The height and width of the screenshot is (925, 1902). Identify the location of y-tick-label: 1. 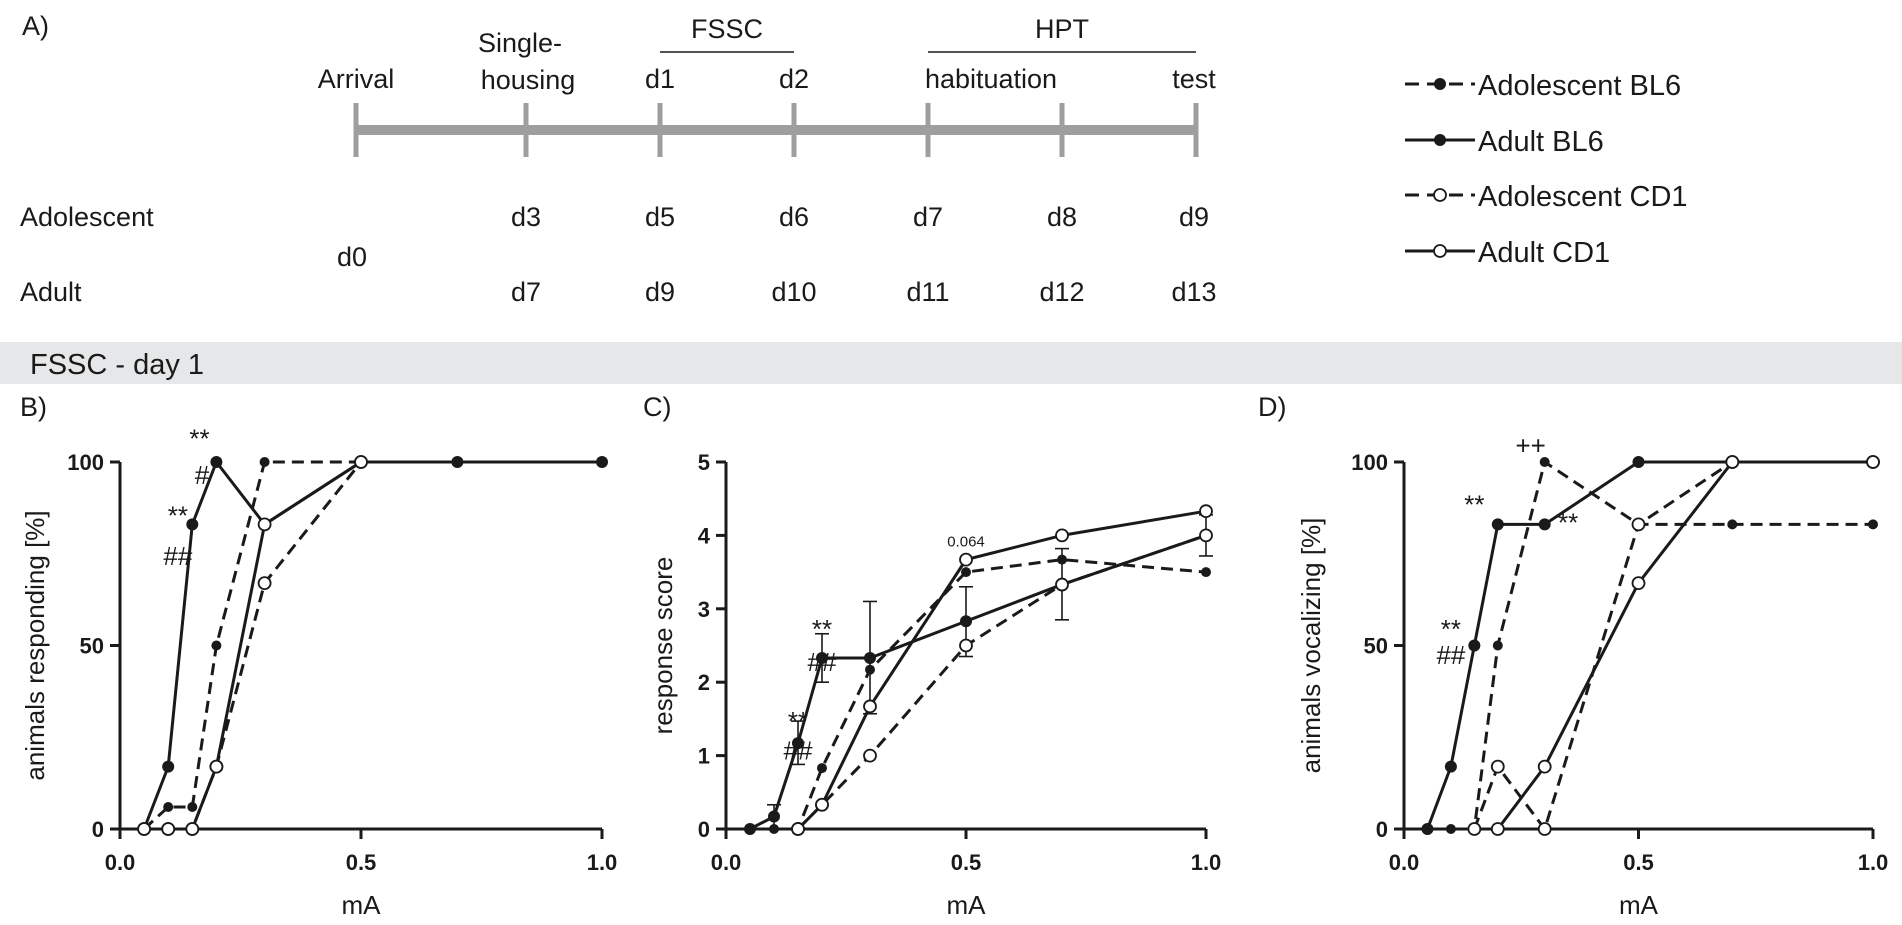
(704, 756).